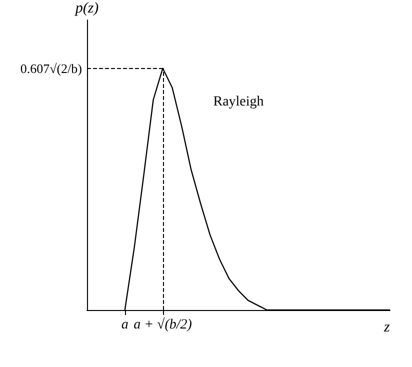 This screenshot has height=367, width=412. I want to click on x-axis-title: z, so click(386, 328).